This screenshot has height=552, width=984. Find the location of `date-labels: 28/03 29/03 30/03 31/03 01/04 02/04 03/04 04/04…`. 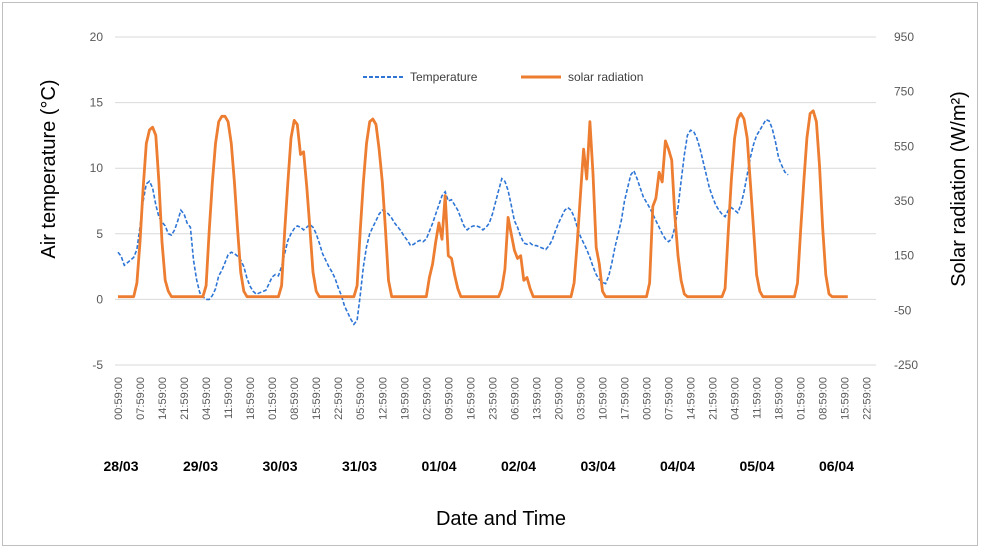

date-labels: 28/03 29/03 30/03 31/03 01/04 02/04 03/04 04/04… is located at coordinates (478, 466).